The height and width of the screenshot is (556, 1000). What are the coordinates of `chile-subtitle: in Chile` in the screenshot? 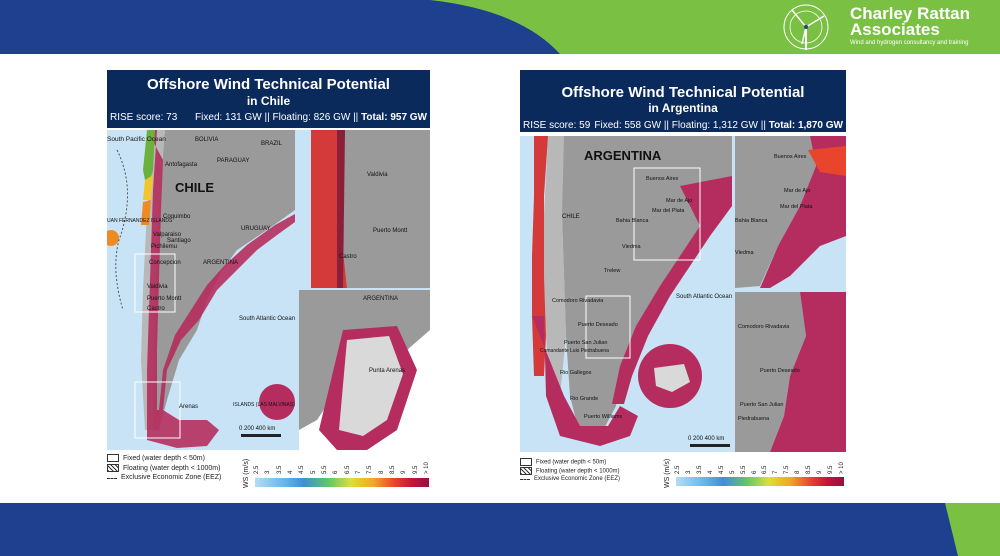 It's located at (268, 101).